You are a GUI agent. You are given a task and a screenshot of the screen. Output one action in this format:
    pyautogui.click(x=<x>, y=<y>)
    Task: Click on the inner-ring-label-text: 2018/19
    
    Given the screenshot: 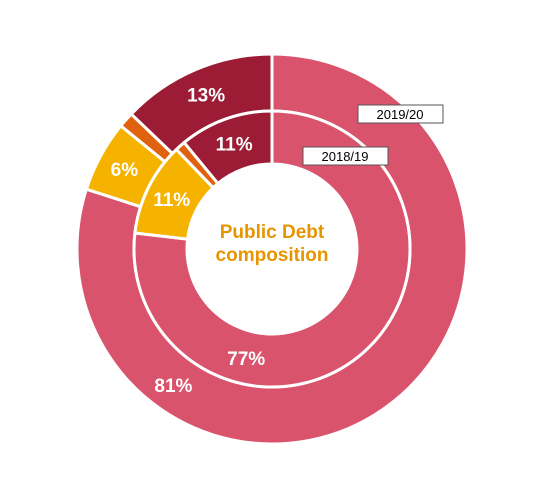 What is the action you would take?
    pyautogui.click(x=345, y=156)
    